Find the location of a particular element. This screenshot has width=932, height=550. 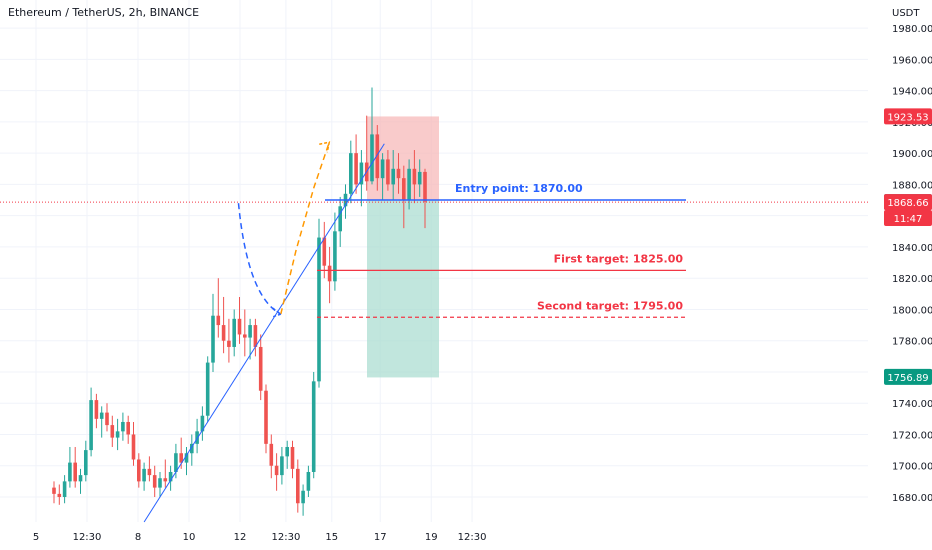

price-badge-label: 1923.53 is located at coordinates (907, 117).